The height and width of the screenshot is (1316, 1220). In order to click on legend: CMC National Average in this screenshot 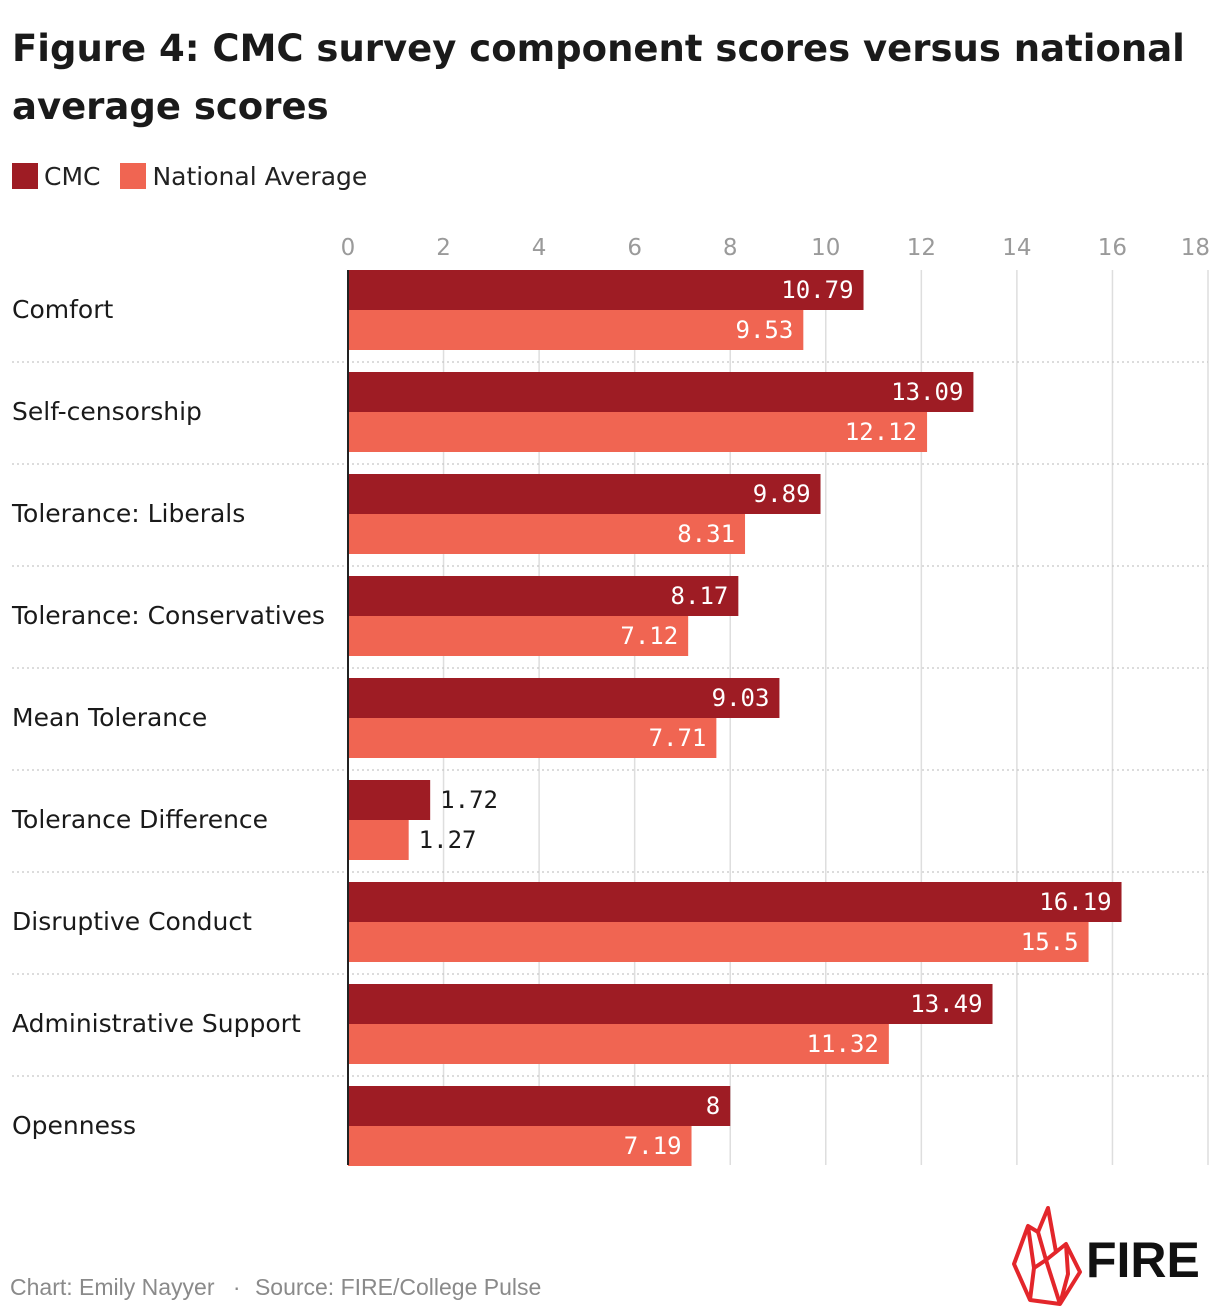, I will do `click(199, 176)`.